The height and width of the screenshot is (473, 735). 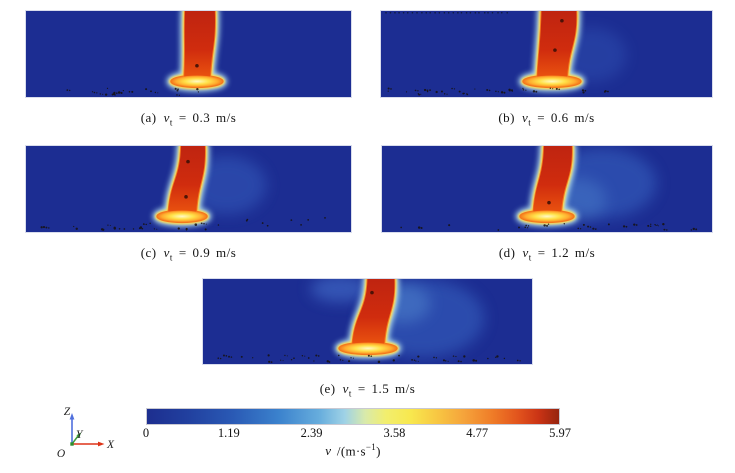 What do you see at coordinates (61, 454) in the screenshot?
I see `origin-label: O` at bounding box center [61, 454].